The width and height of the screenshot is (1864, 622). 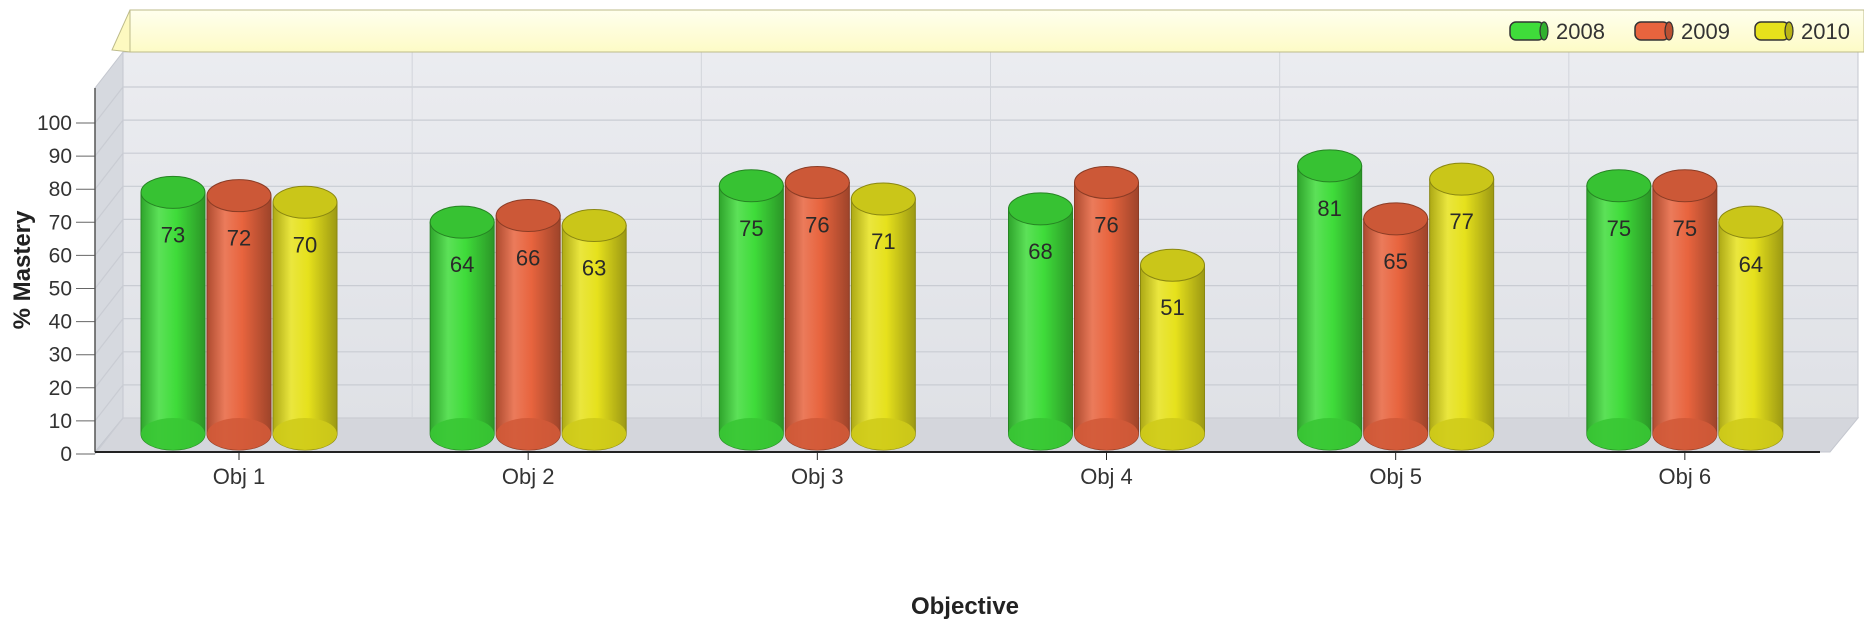 I want to click on side-wall, so click(x=109, y=252).